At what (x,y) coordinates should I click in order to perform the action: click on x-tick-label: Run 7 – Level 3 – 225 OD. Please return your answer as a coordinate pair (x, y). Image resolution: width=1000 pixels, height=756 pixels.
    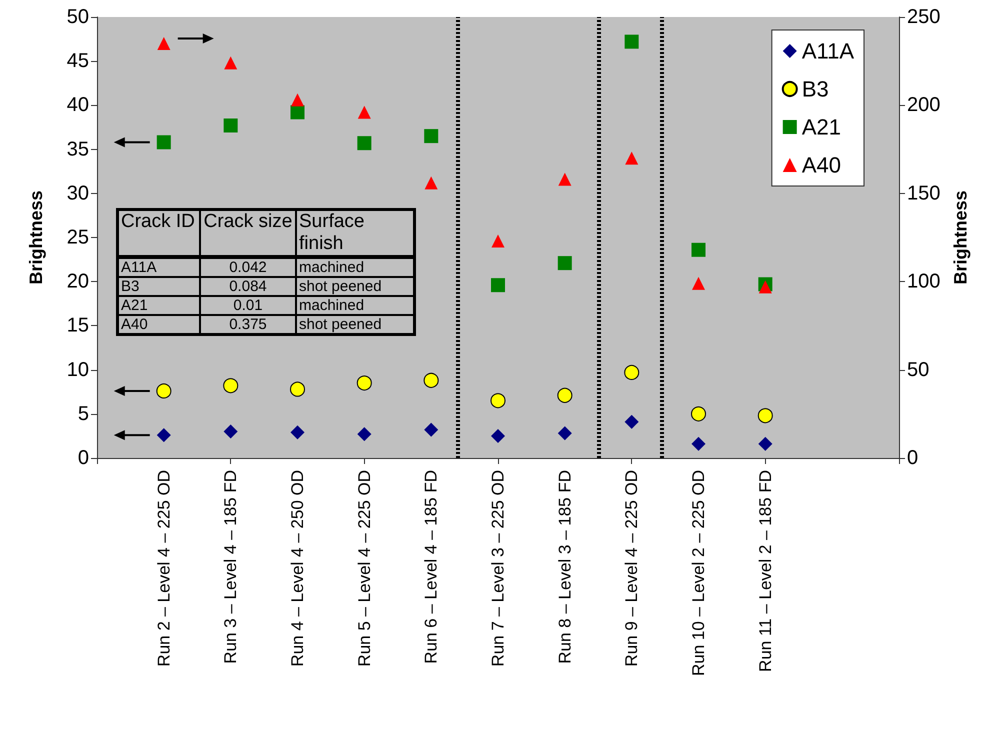
    Looking at the image, I should click on (498, 568).